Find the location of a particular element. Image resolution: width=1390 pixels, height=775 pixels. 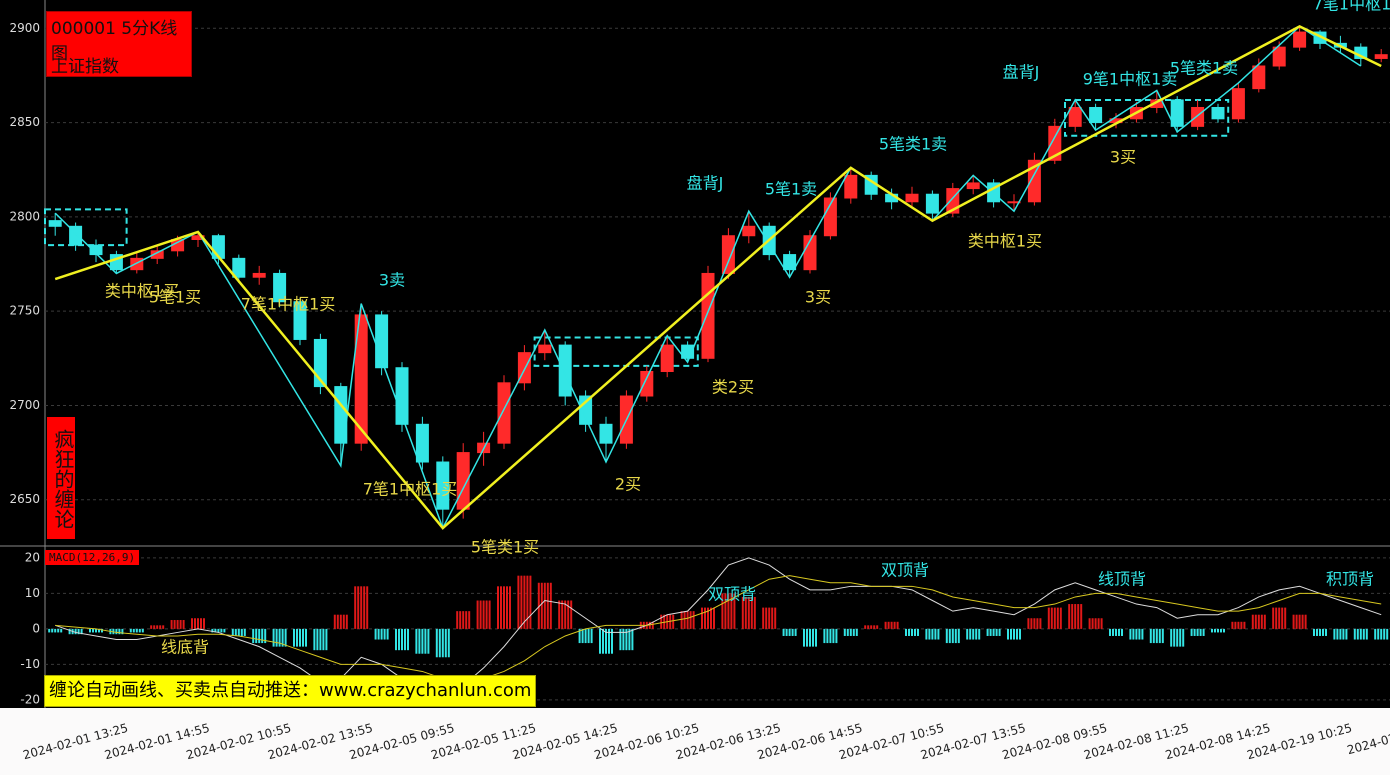

annotation: 5笔1卖 is located at coordinates (791, 189).